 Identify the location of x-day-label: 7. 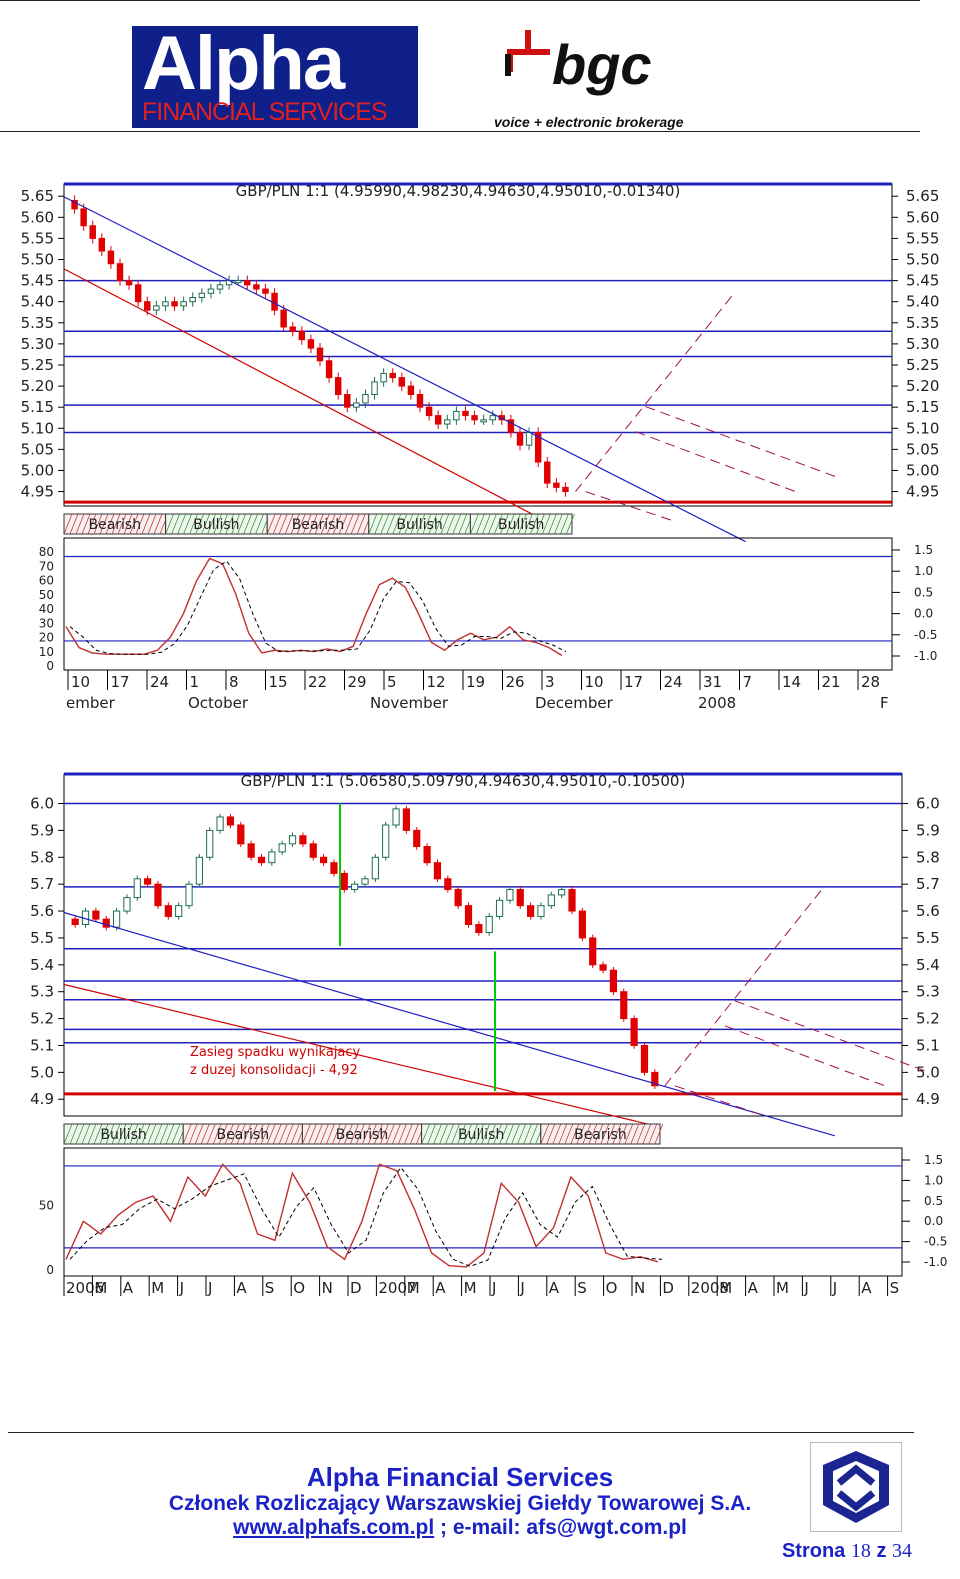
(748, 682).